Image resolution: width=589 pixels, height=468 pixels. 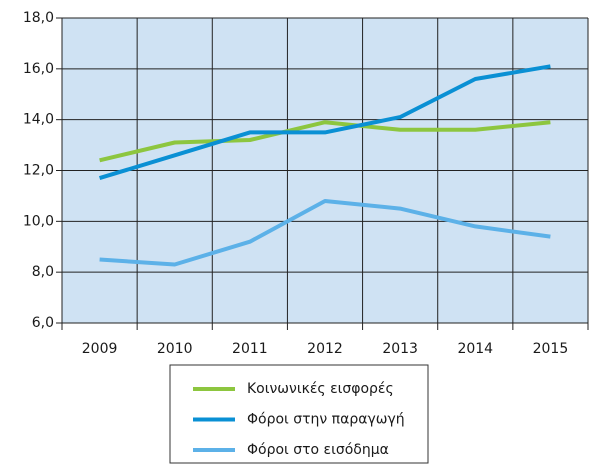 I want to click on legend-label: Κοινωνικές εισφορές, so click(x=320, y=389).